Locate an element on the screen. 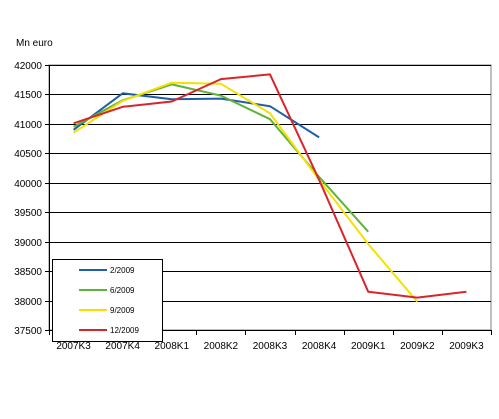 This screenshot has width=499, height=419. y-tick-label: 42000 is located at coordinates (28, 66).